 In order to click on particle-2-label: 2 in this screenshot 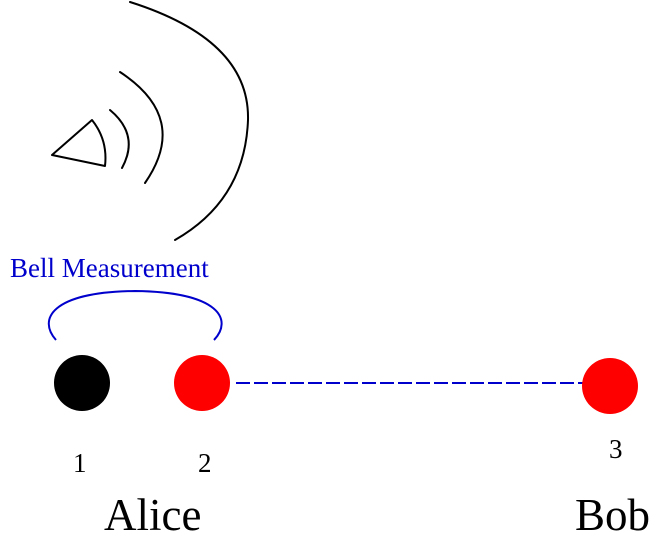, I will do `click(205, 463)`.